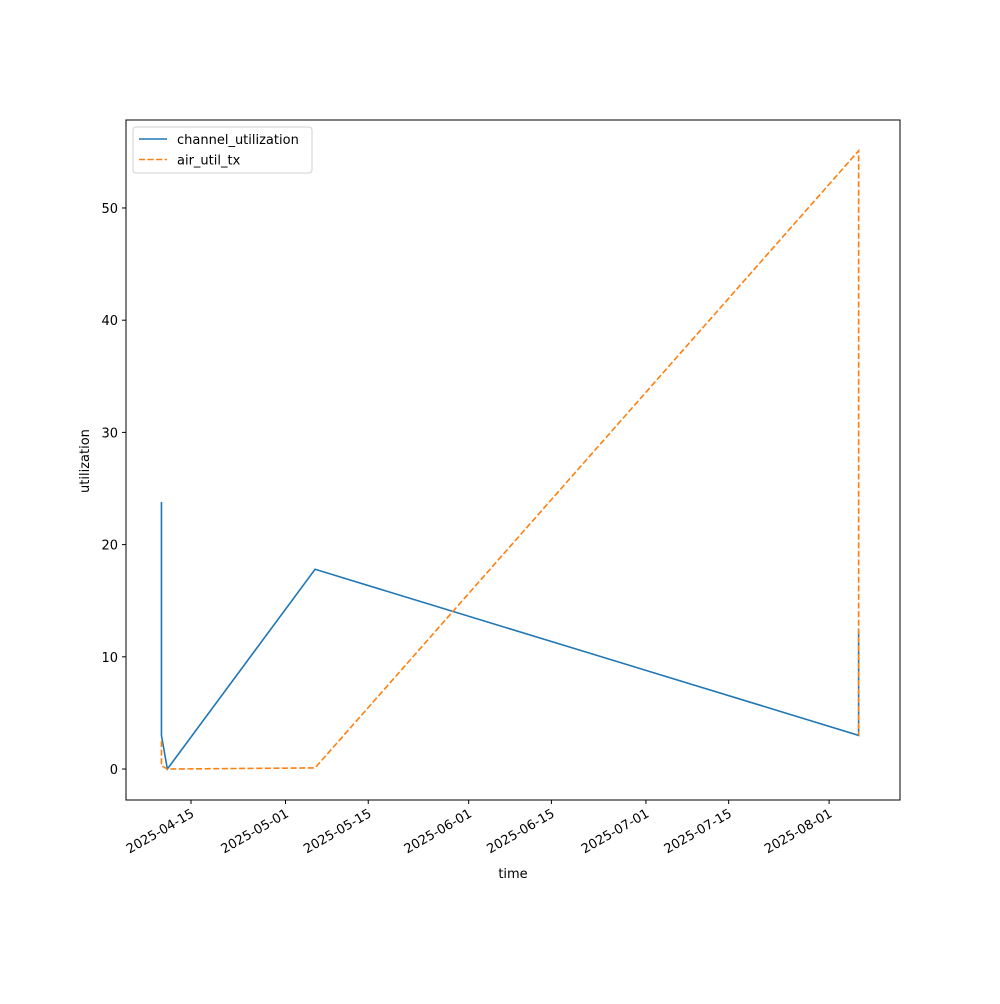  Describe the element at coordinates (85, 461) in the screenshot. I see `y-axis-label: utilization` at that location.